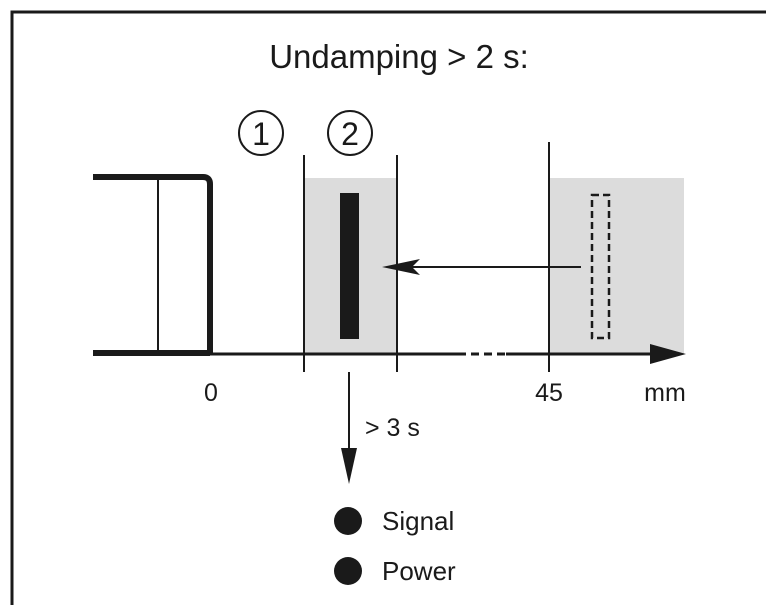 Image resolution: width=766 pixels, height=605 pixels. What do you see at coordinates (399, 56) in the screenshot?
I see `diagram-title: Undamping > 2 s:` at bounding box center [399, 56].